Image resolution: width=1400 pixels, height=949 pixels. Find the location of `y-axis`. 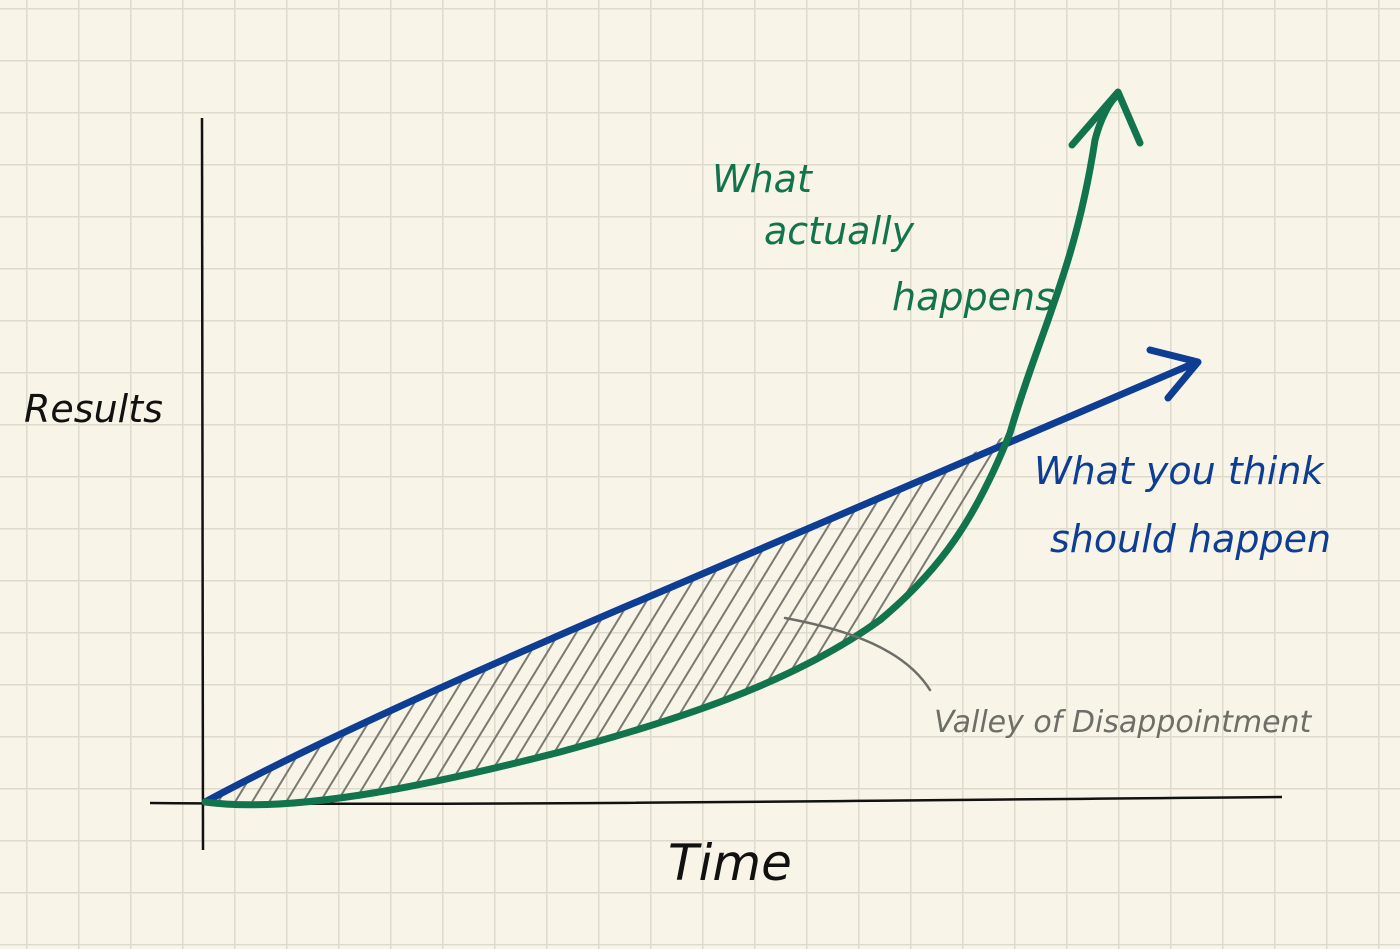

y-axis is located at coordinates (202, 484).